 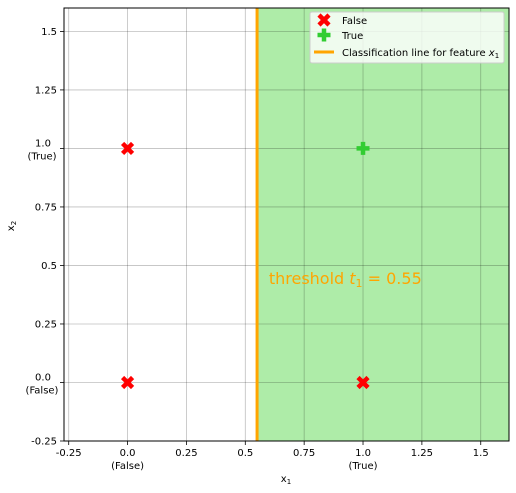 I want to click on legend-label-false: False, so click(x=354, y=21).